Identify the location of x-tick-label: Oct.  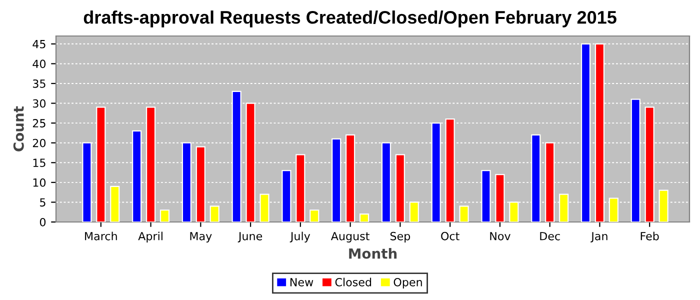
(450, 236).